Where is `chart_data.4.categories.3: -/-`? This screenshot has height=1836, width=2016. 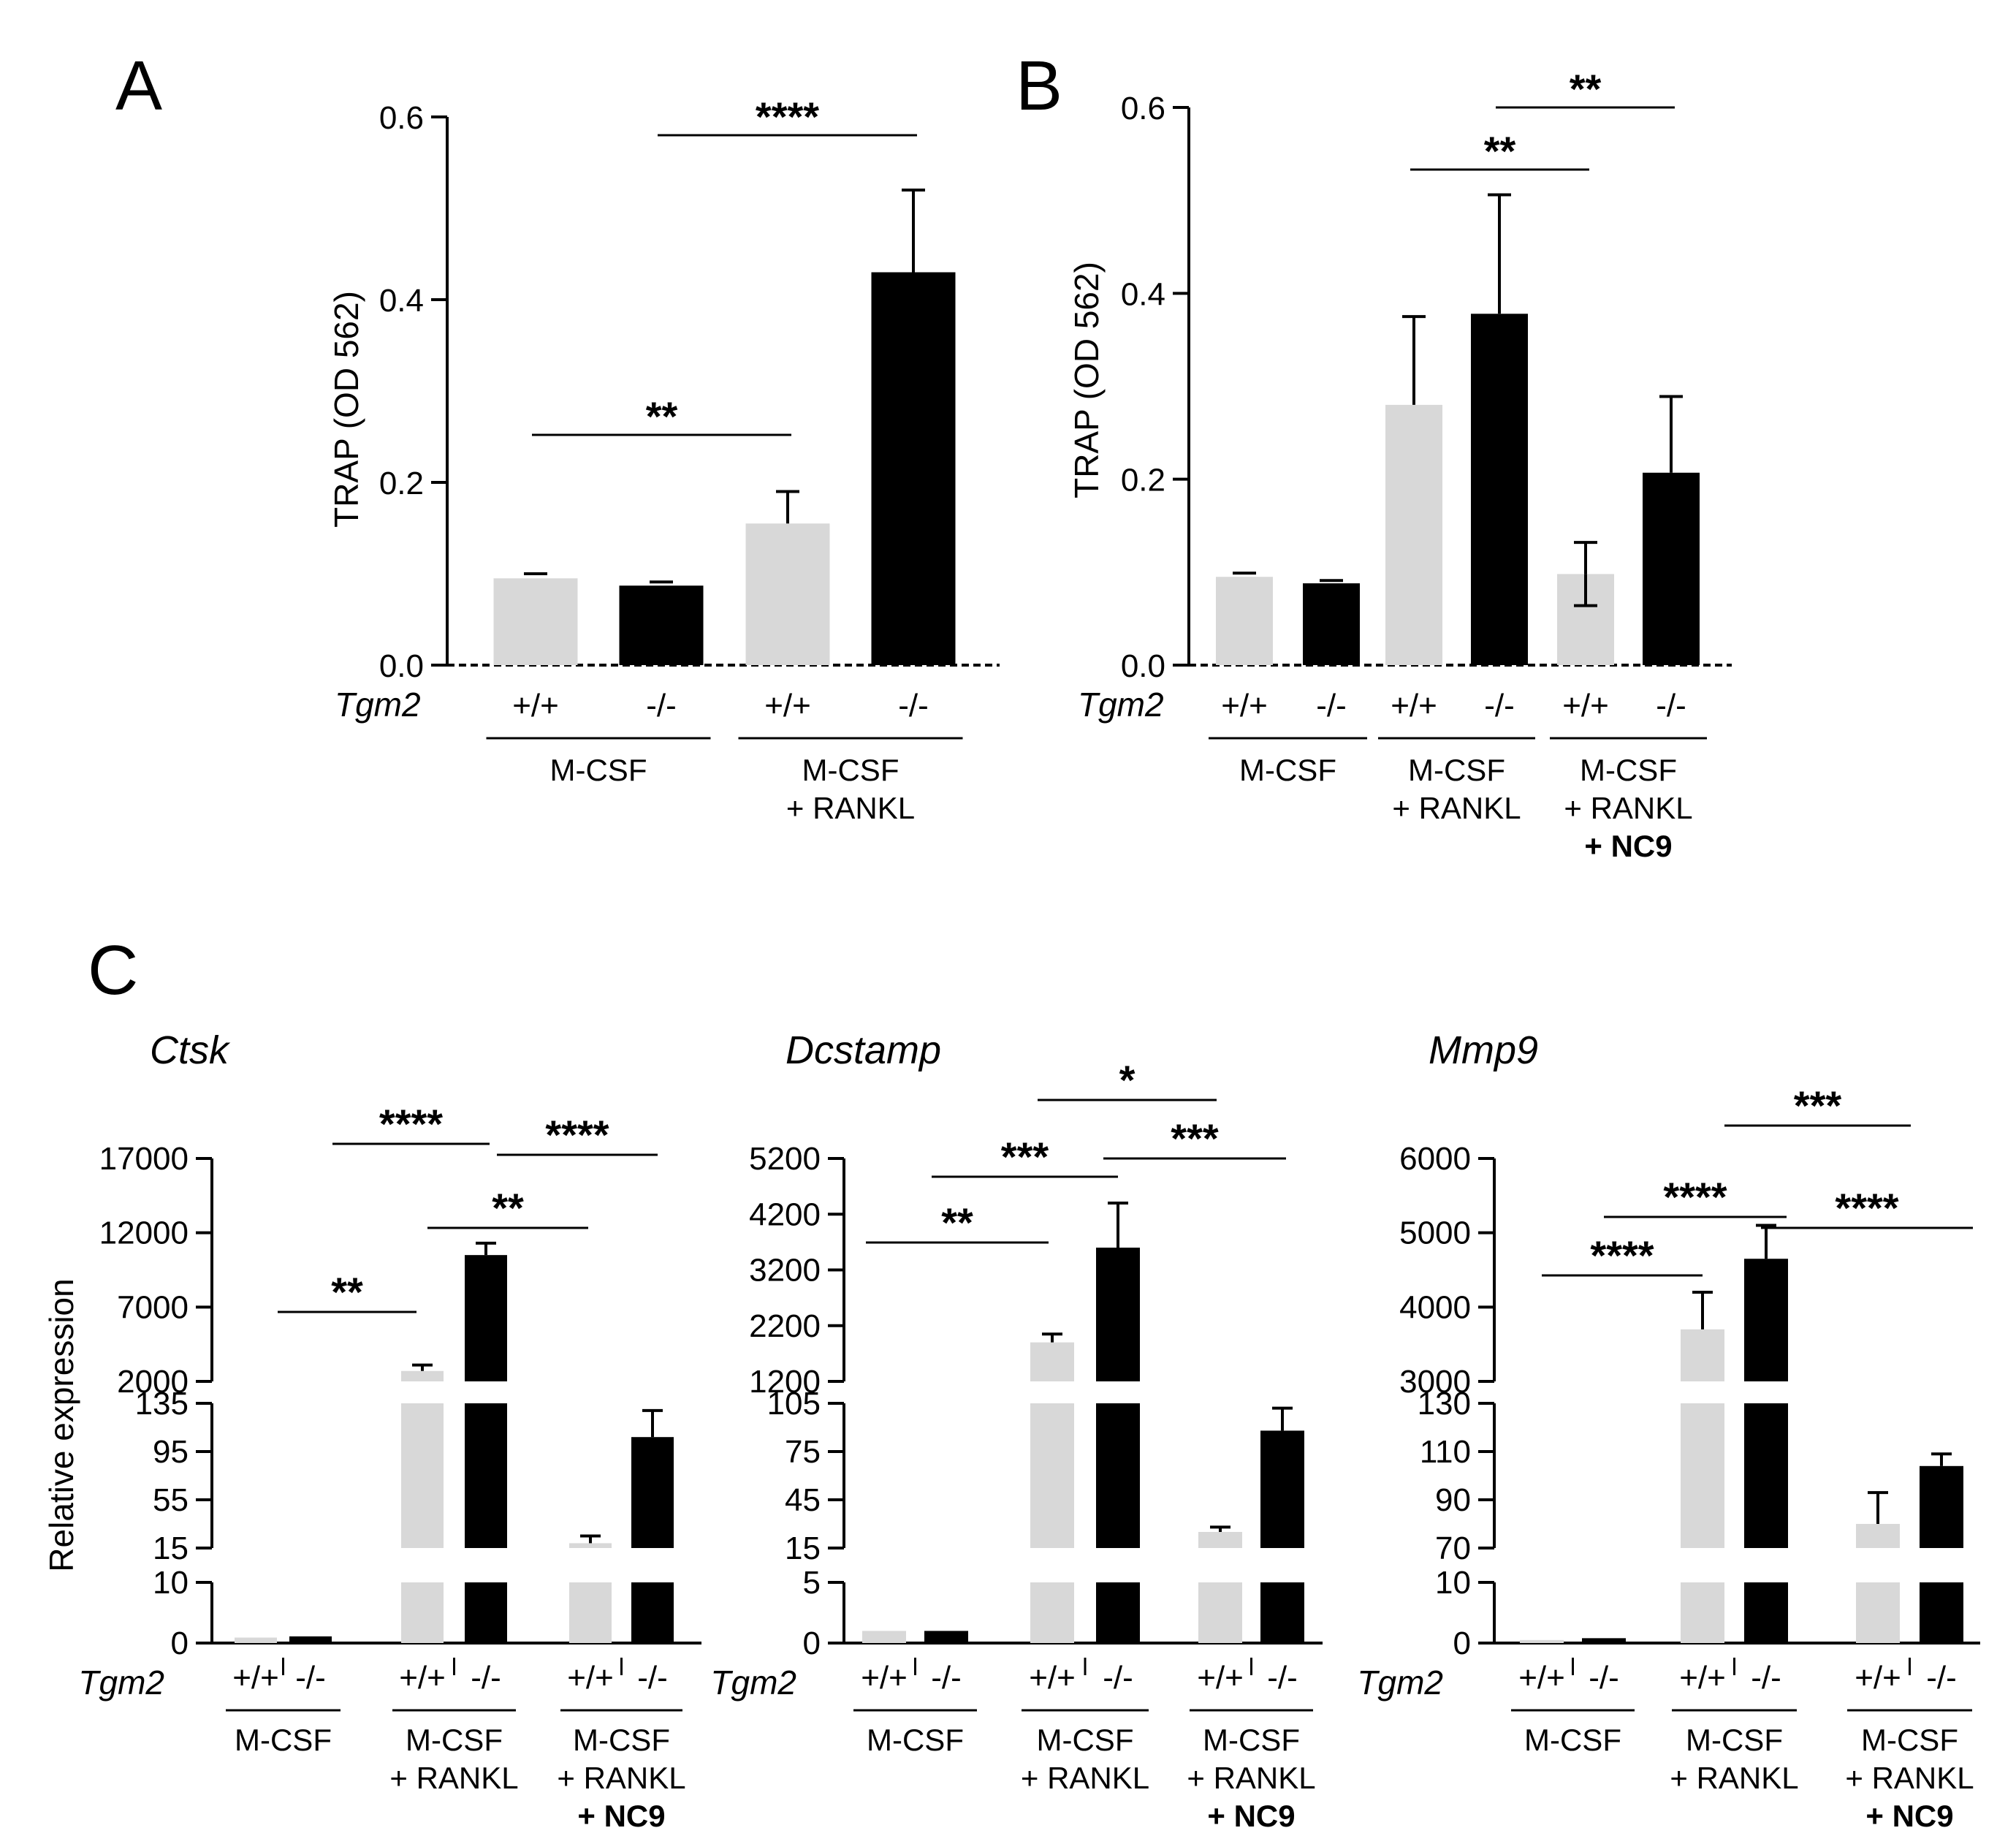
chart_data.4.categories.3: -/- is located at coordinates (1766, 1678).